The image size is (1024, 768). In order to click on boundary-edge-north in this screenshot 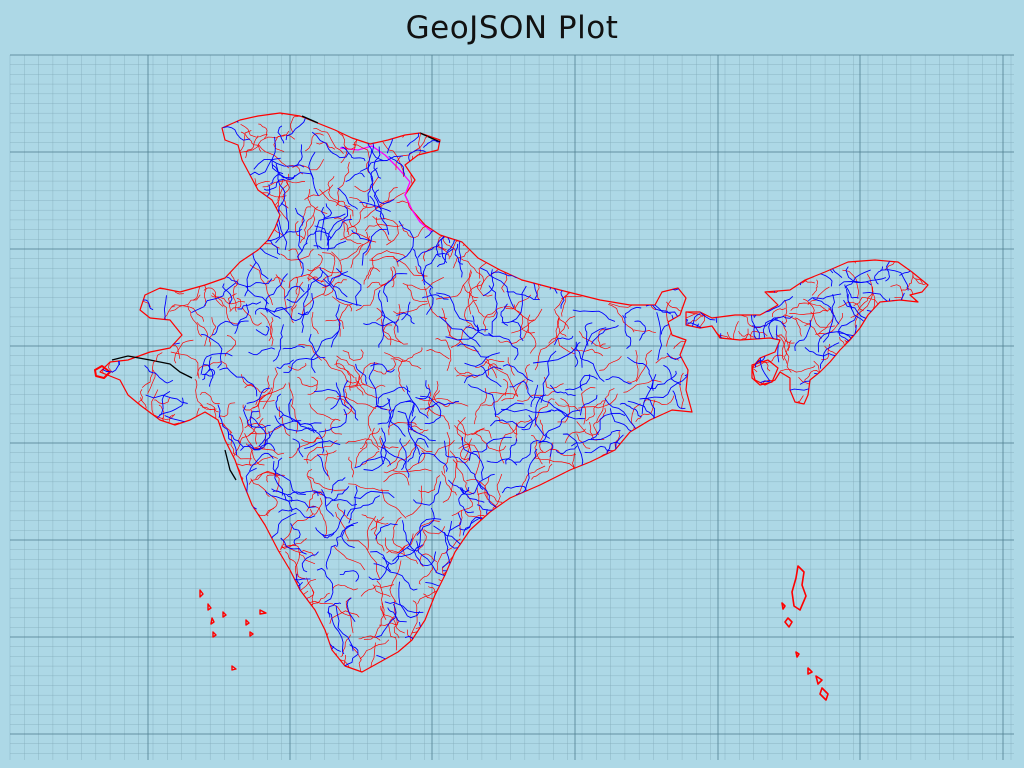, I will do `click(371, 129)`.